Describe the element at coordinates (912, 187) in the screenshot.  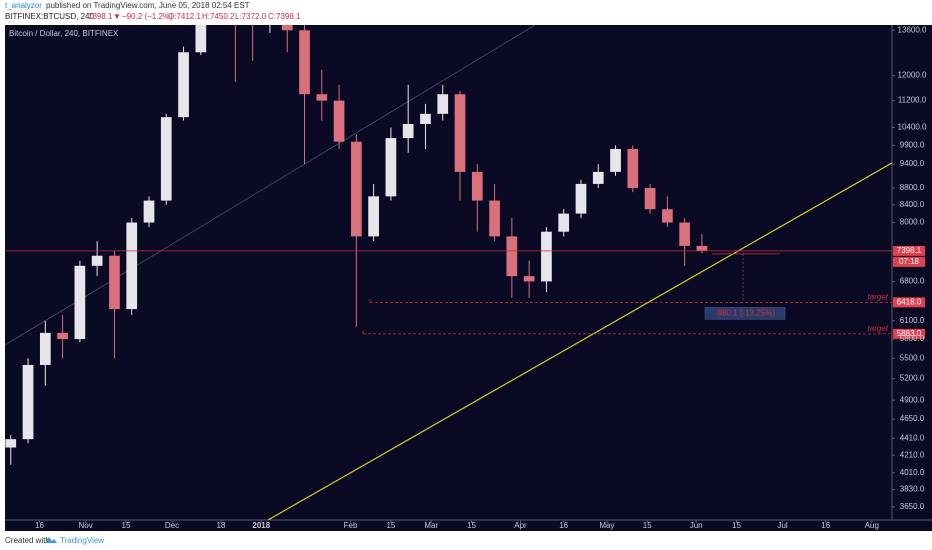
I see `y-tick-label: 8800.0` at that location.